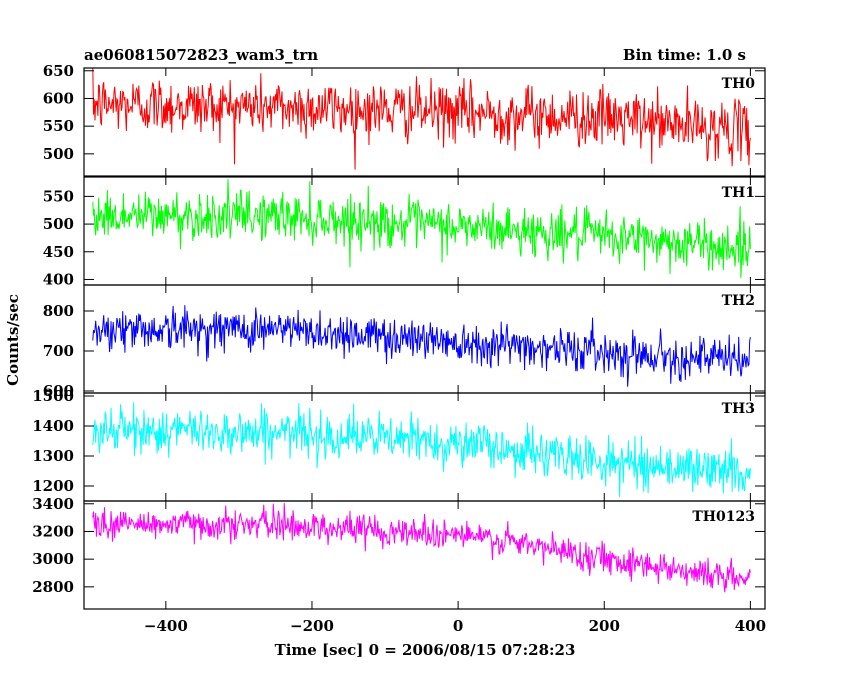 The height and width of the screenshot is (680, 850). I want to click on series-line-th0, so click(421, 119).